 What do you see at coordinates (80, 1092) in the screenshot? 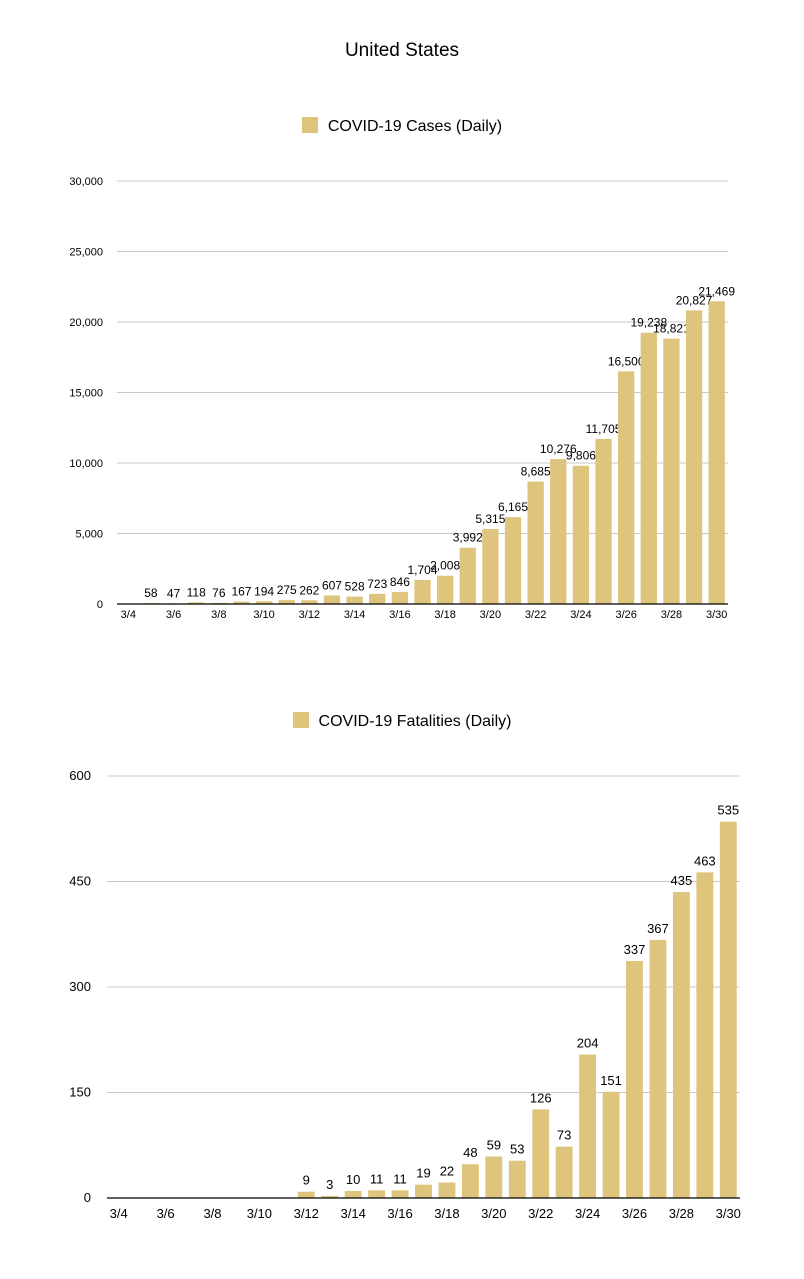
I see `y-tick-label: 150` at bounding box center [80, 1092].